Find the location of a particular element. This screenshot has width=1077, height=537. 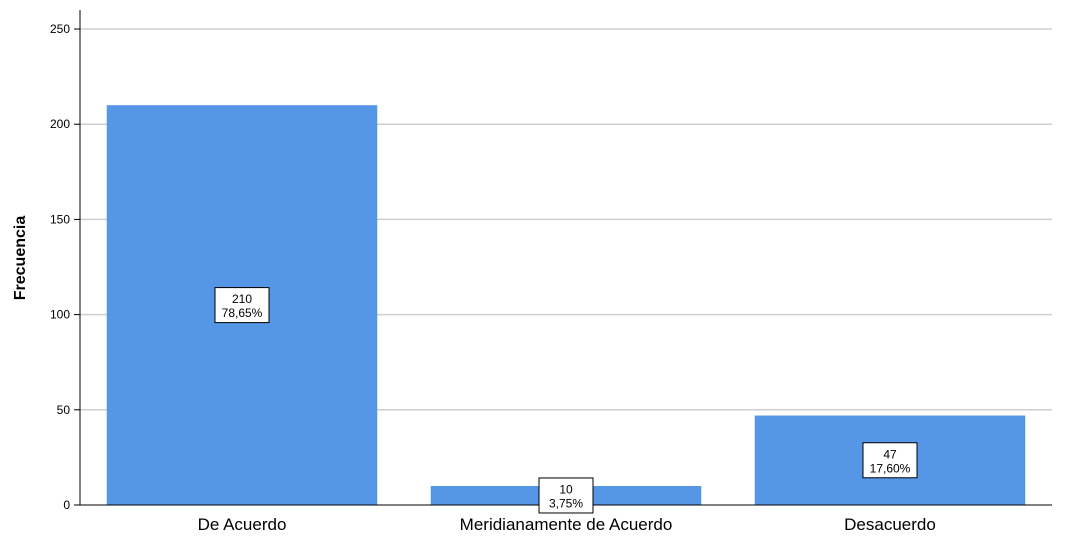

y-tick-label: 50 is located at coordinates (64, 410).